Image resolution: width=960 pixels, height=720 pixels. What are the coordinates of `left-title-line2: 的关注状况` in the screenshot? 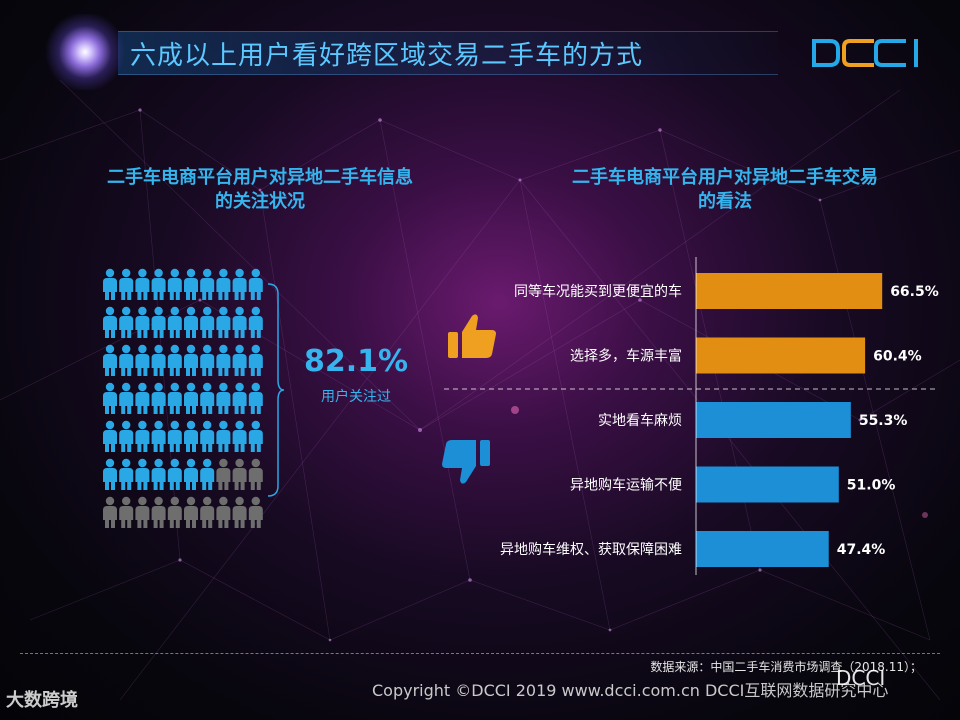 It's located at (260, 201).